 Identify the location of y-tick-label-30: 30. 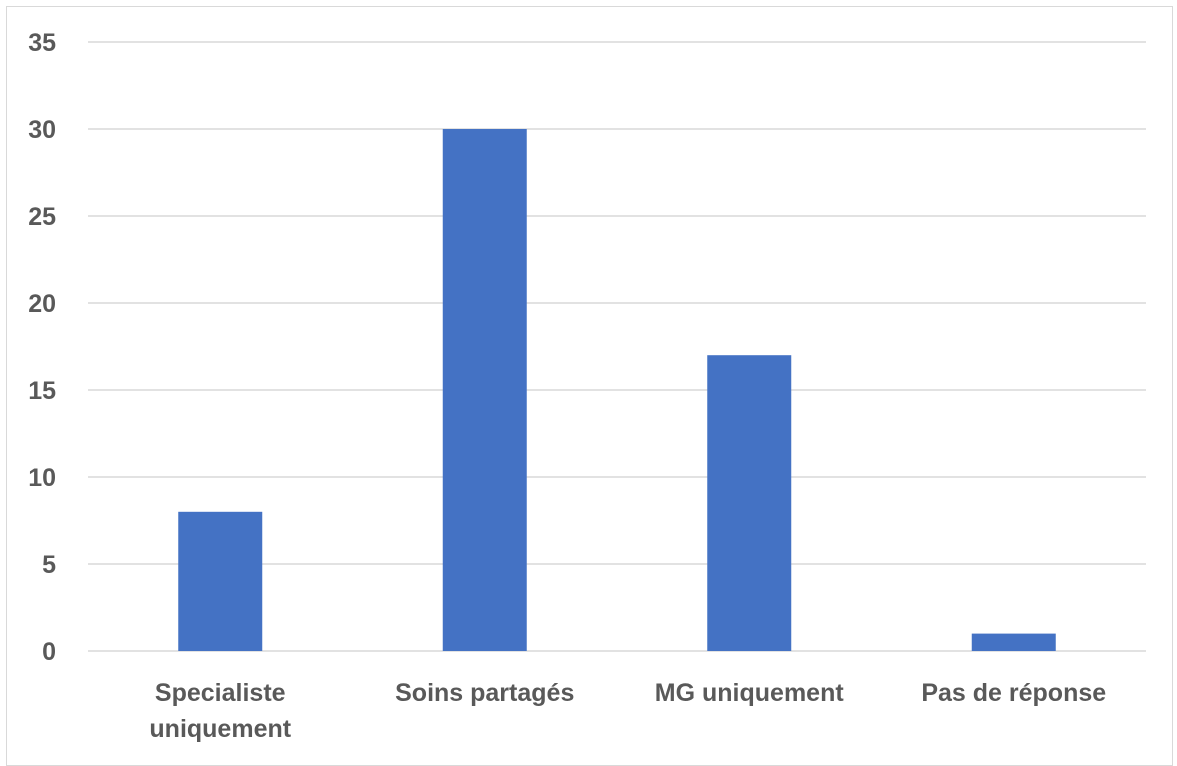
(42, 130).